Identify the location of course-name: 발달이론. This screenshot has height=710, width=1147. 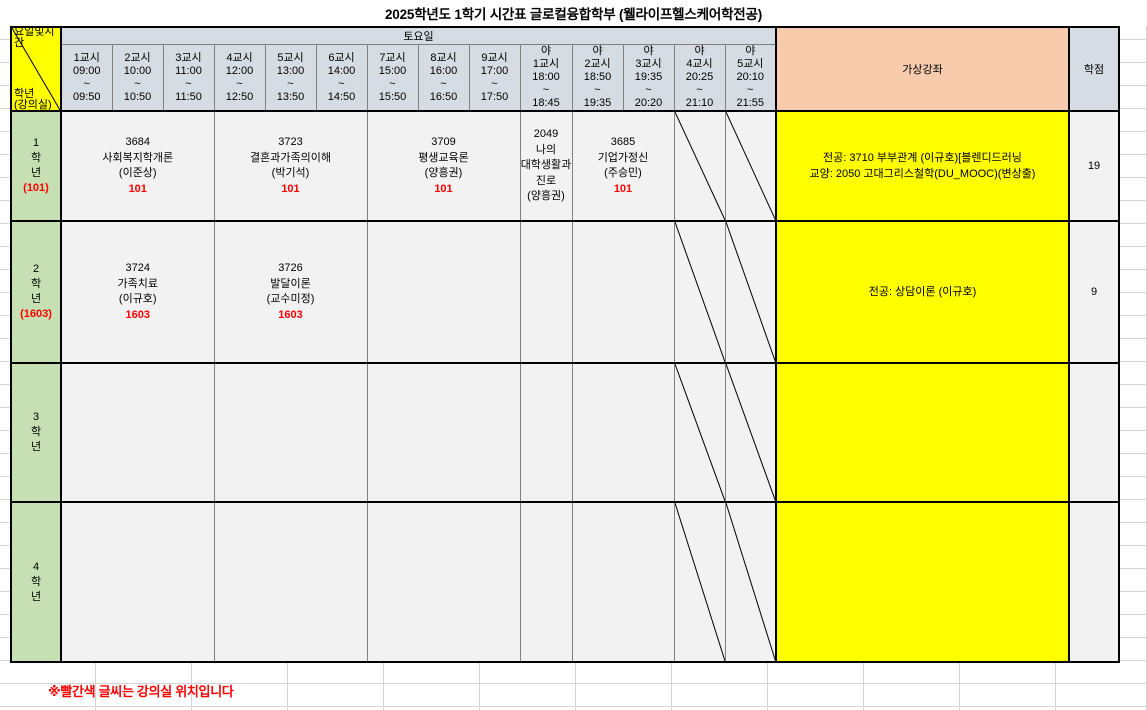
(290, 283).